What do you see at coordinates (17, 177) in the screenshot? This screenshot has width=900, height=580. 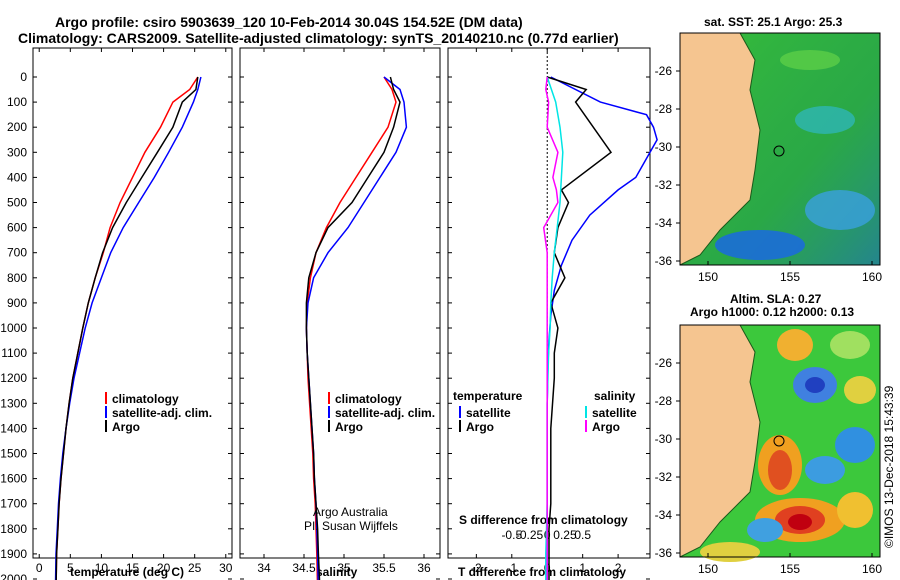 I see `depth-tick-label: 400` at bounding box center [17, 177].